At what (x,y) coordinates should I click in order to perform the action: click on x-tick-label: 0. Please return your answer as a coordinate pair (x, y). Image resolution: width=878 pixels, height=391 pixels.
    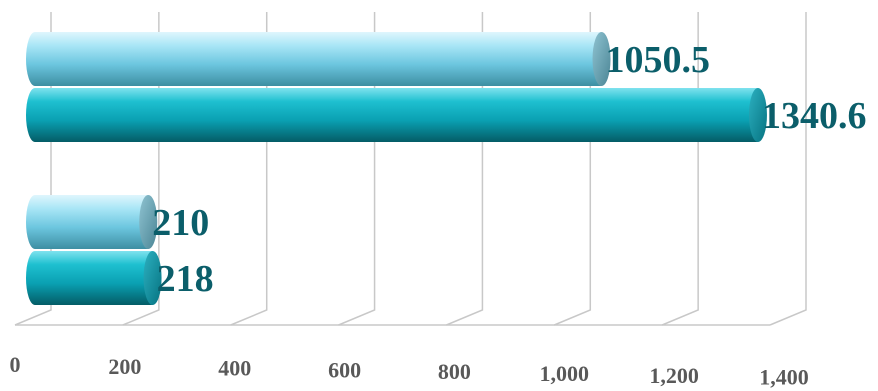
    Looking at the image, I should click on (15, 364).